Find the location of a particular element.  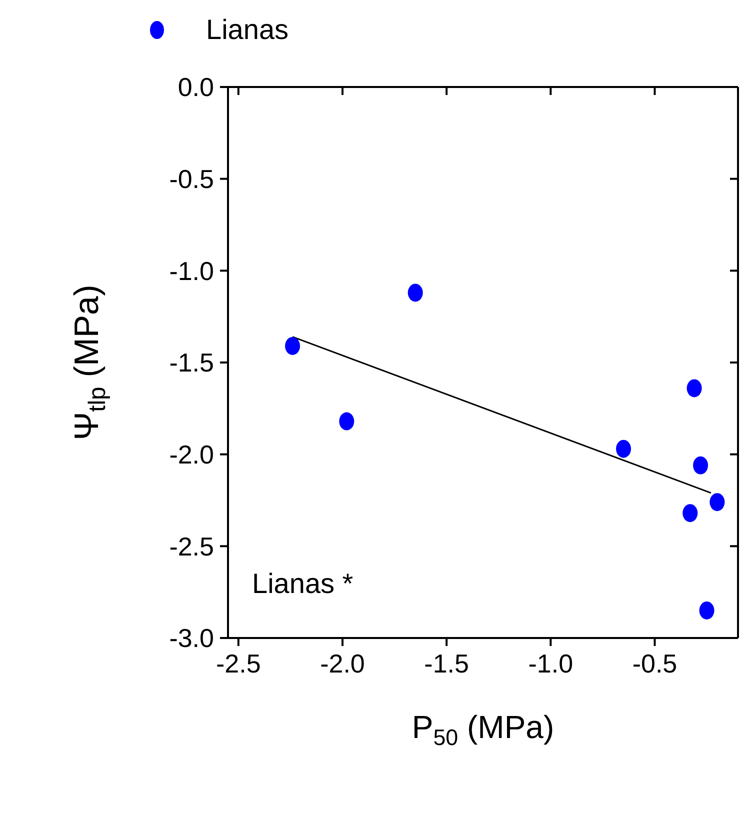

x-tick-label: -0.5 is located at coordinates (655, 663).